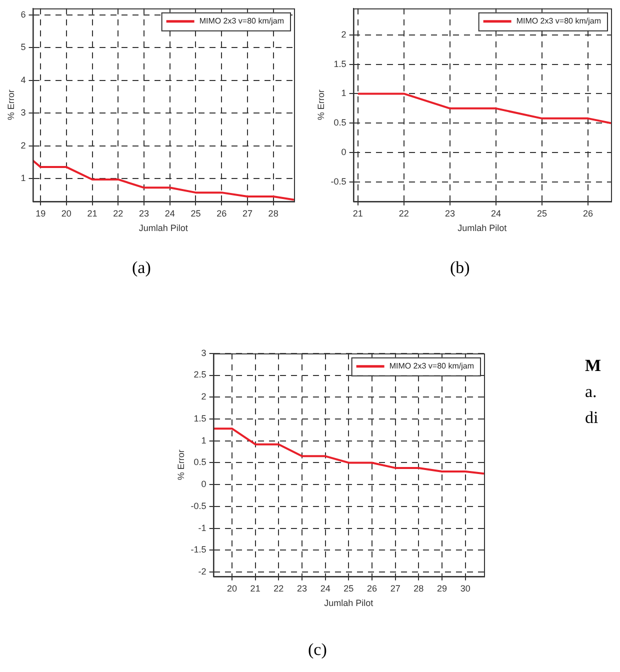  I want to click on text: (c), so click(317, 650).